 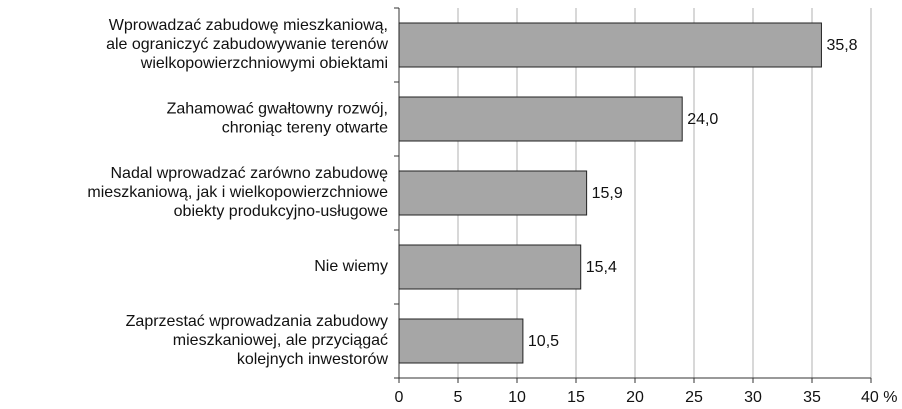 I want to click on value-label: 10,5, so click(x=543, y=341).